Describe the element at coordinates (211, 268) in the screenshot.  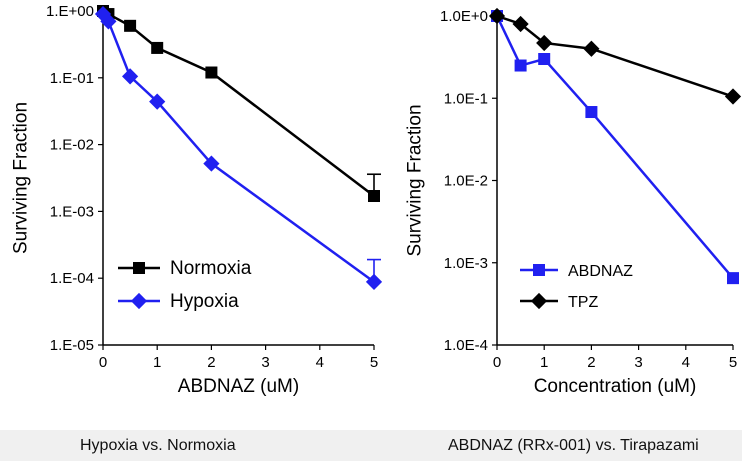
I see `legend-label-normoxia: Normoxia` at that location.